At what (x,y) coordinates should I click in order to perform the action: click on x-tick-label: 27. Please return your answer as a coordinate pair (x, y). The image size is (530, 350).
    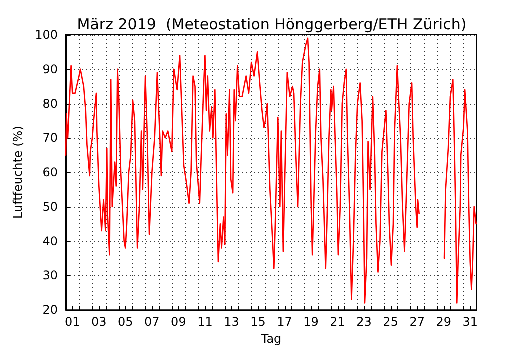
    Looking at the image, I should click on (417, 322).